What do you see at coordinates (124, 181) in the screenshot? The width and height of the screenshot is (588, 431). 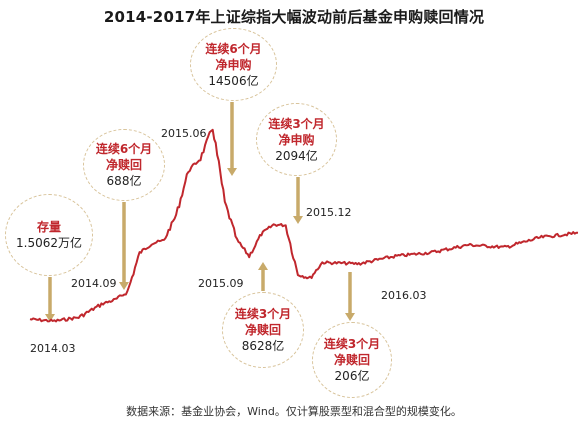 I see `annotation-value: 688亿` at bounding box center [124, 181].